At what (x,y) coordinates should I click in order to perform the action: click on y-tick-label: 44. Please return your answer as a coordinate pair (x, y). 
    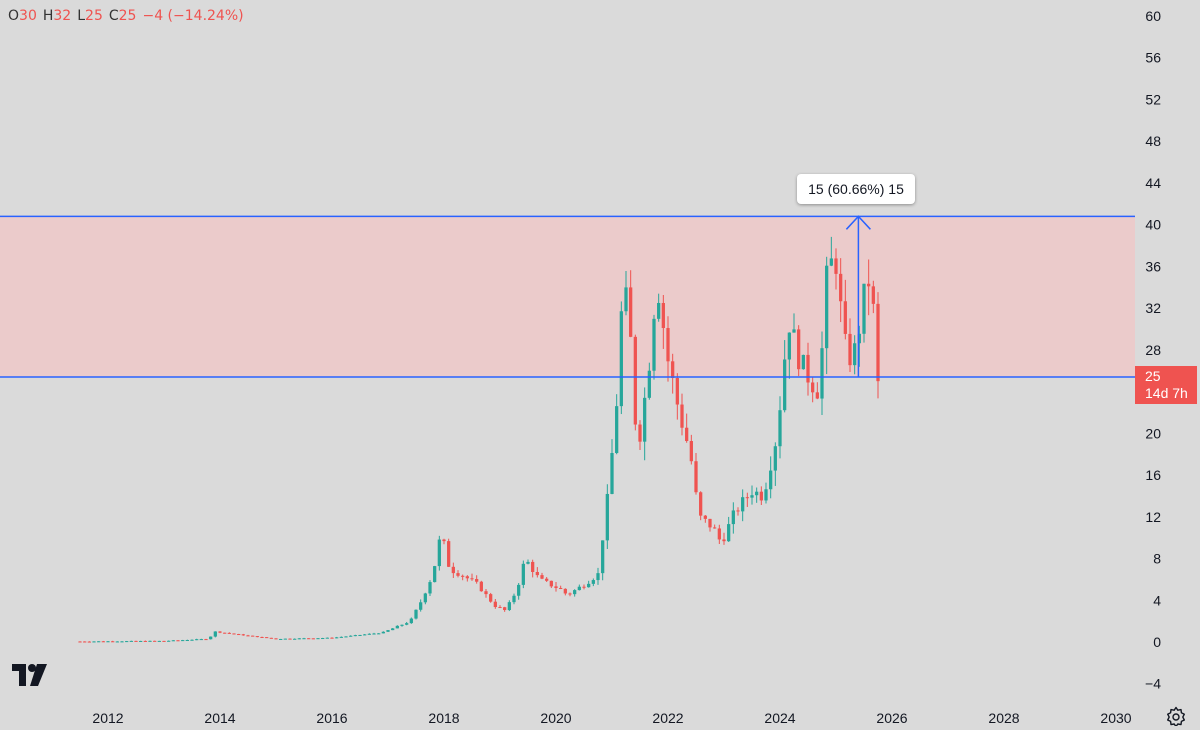
    Looking at the image, I should click on (1153, 183).